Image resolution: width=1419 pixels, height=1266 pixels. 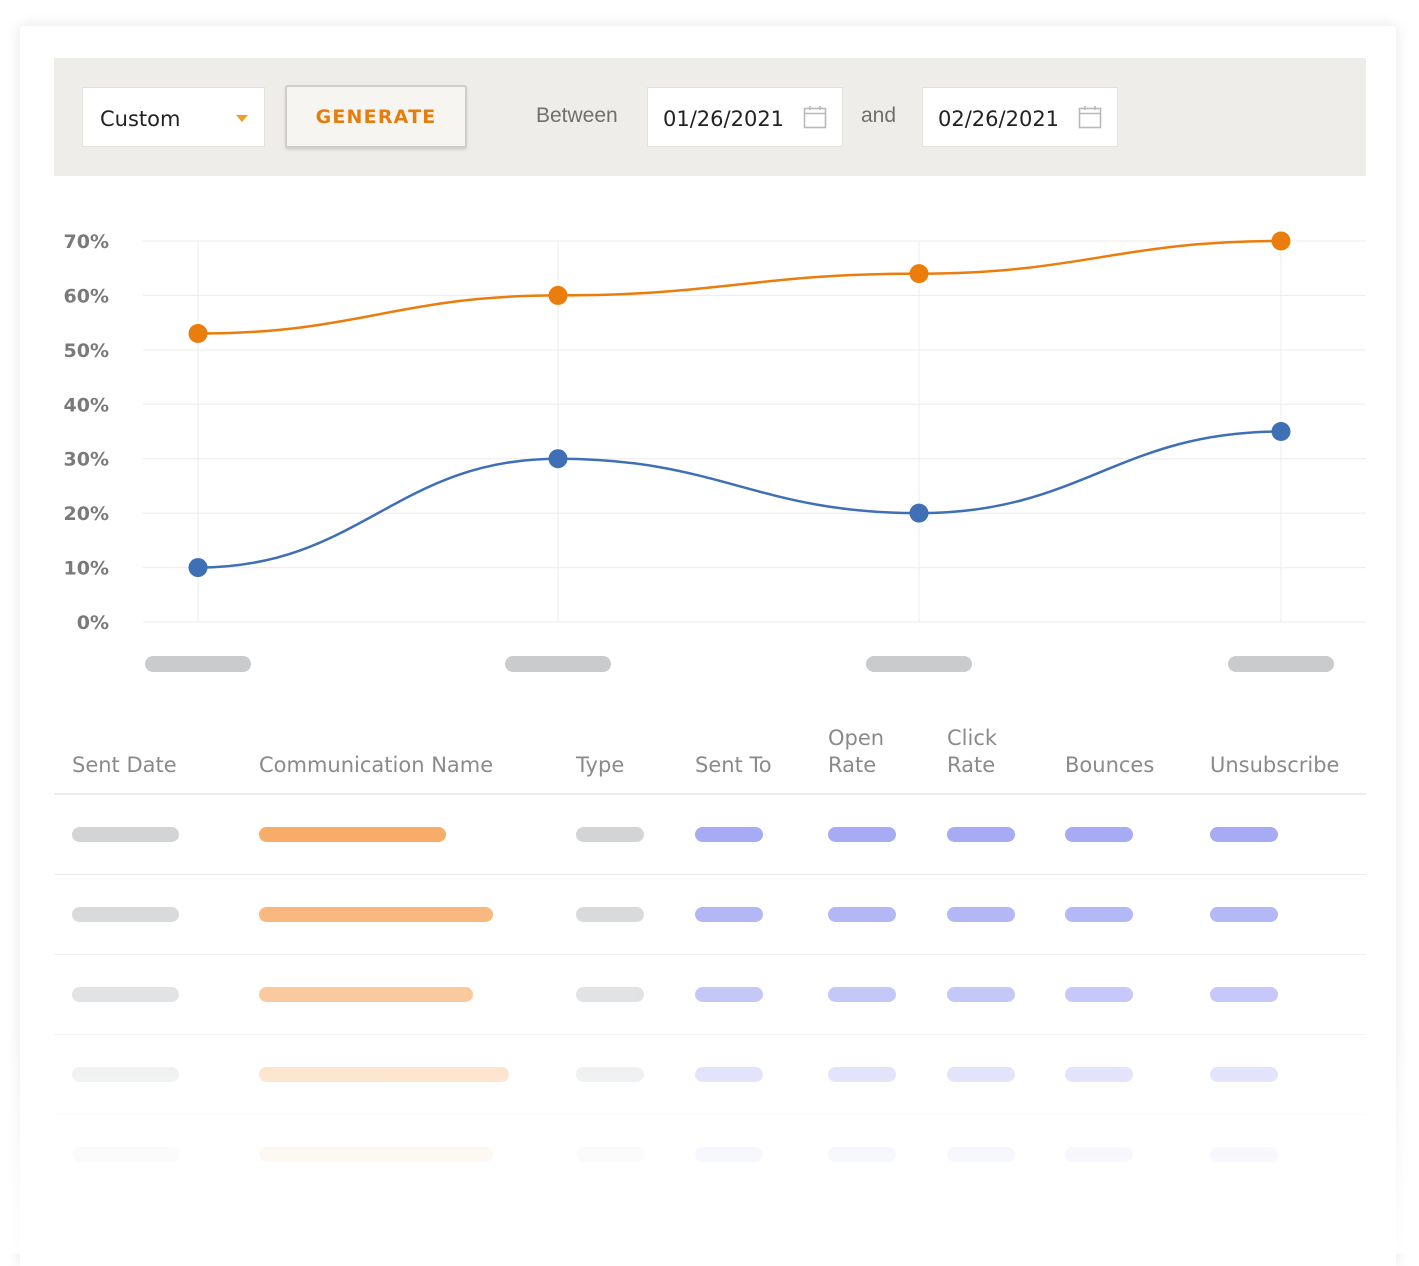 I want to click on date-range-select-value: Custom, so click(x=140, y=119).